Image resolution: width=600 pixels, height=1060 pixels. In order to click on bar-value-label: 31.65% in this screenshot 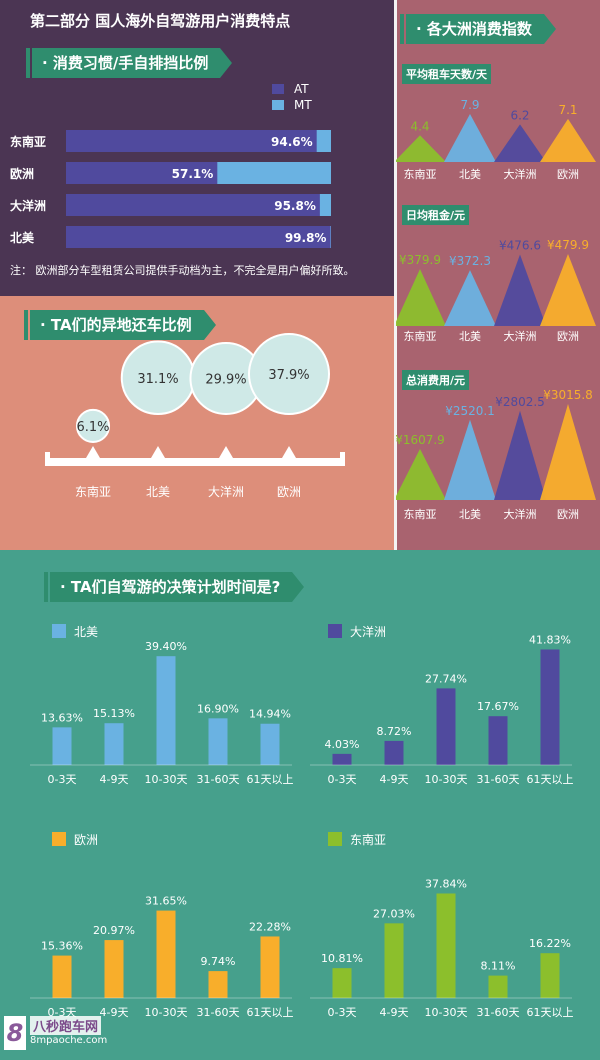, I will do `click(166, 901)`.